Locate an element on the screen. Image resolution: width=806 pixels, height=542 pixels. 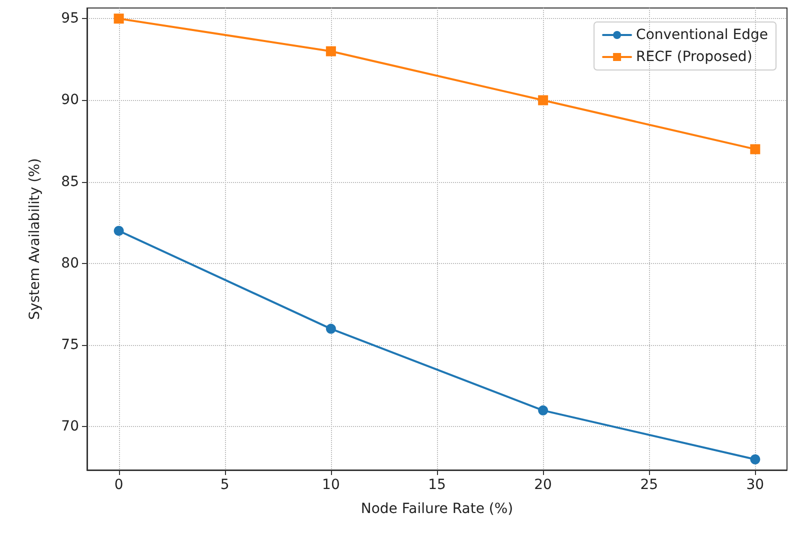
y-tick-label: 80 is located at coordinates (70, 263).